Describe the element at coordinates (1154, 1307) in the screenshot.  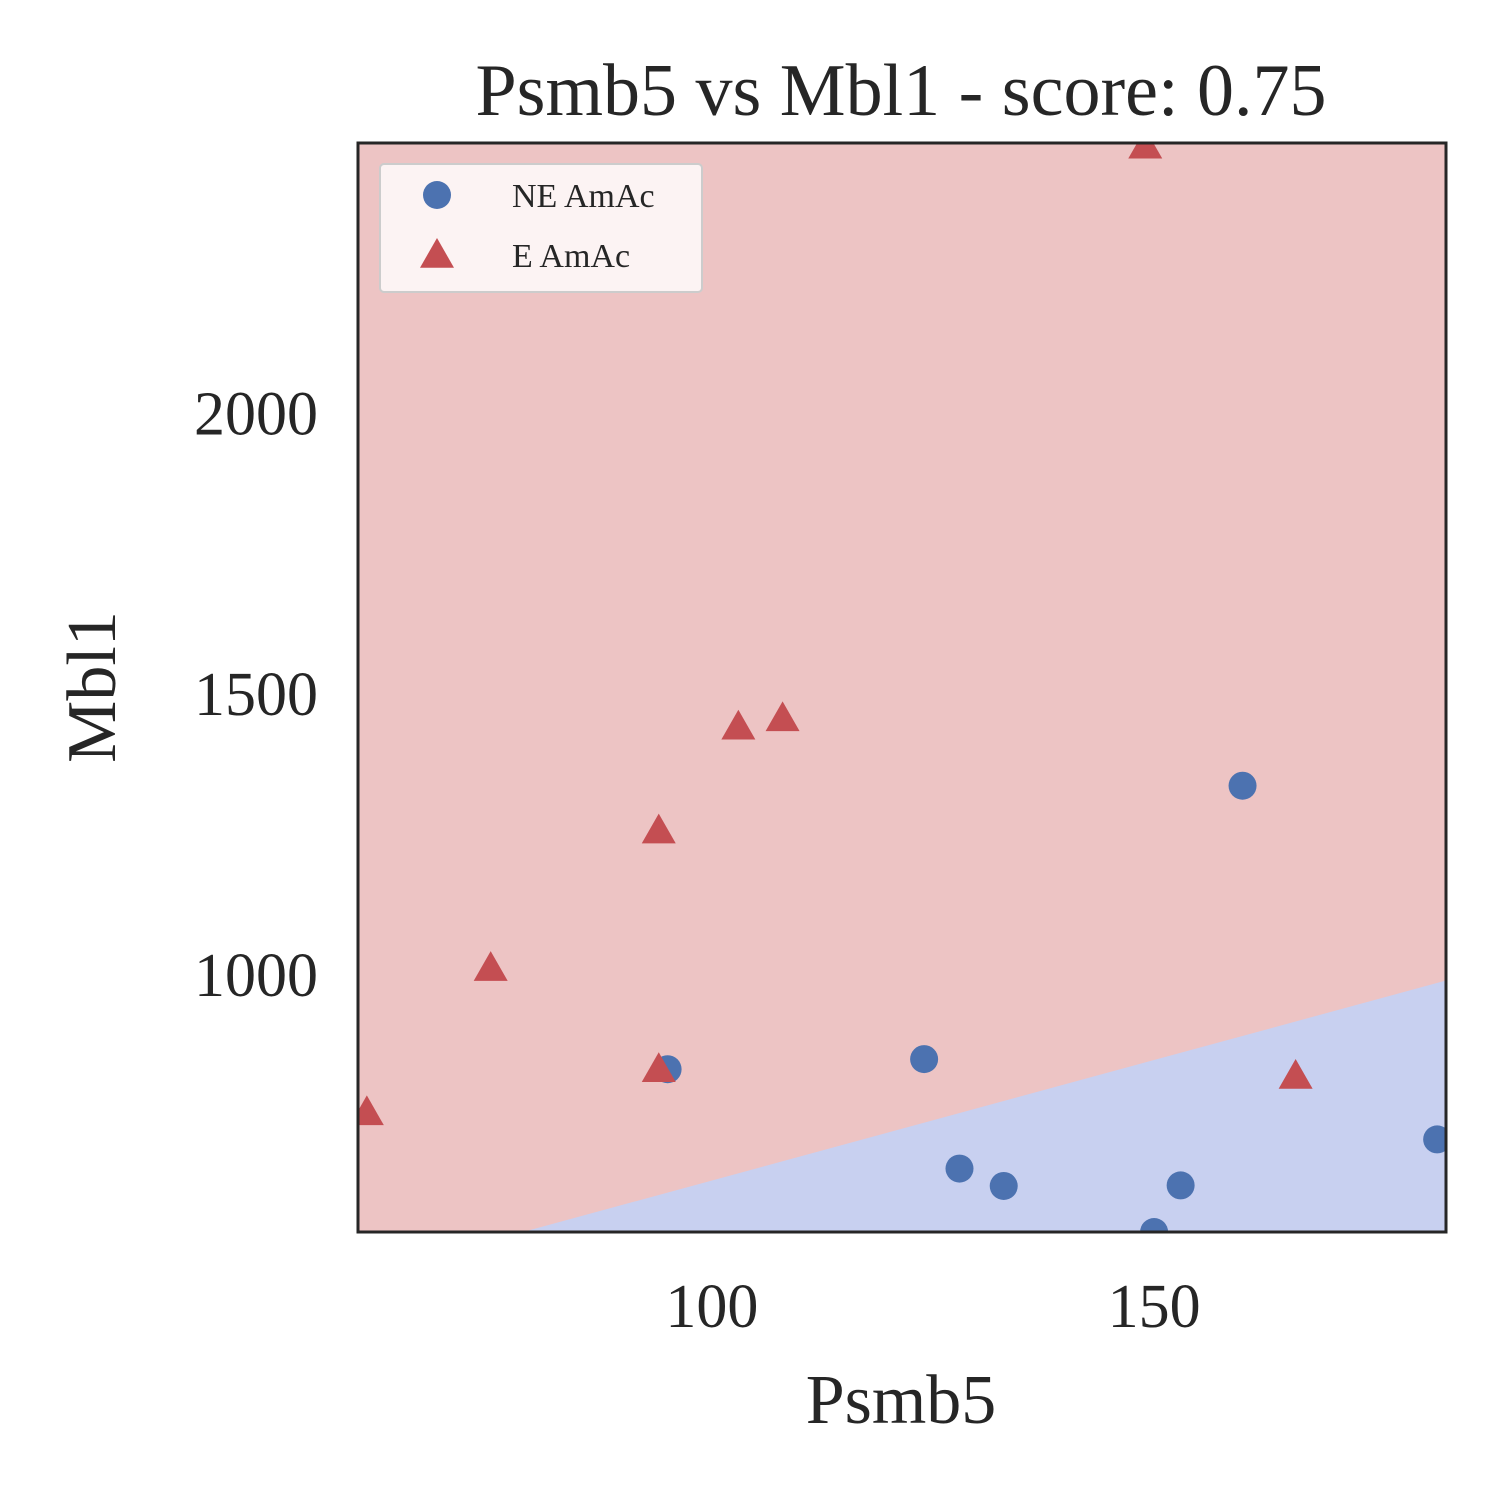
I see `x-tick-label: 150` at that location.